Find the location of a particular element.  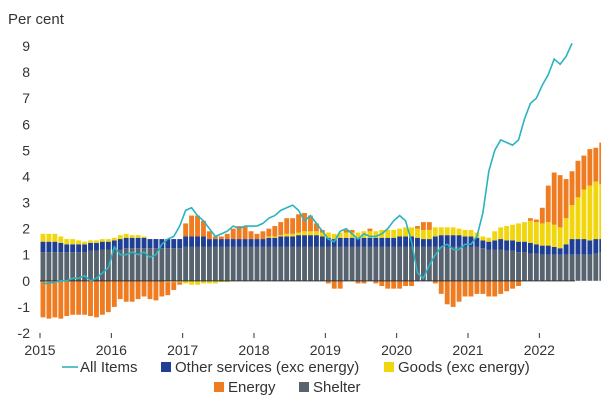

y-tick-label: -2 is located at coordinates (24, 333).